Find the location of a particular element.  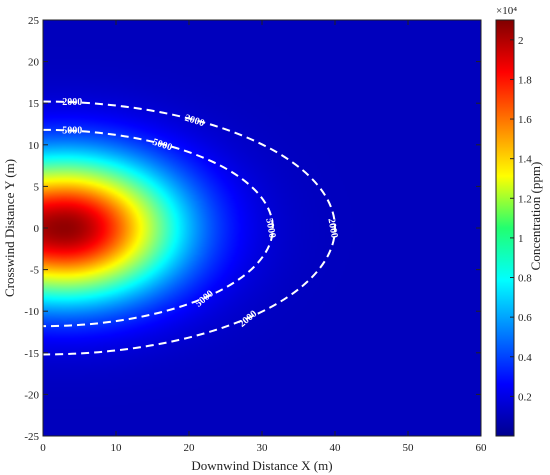

x-tick-label: 10 is located at coordinates (117, 448).